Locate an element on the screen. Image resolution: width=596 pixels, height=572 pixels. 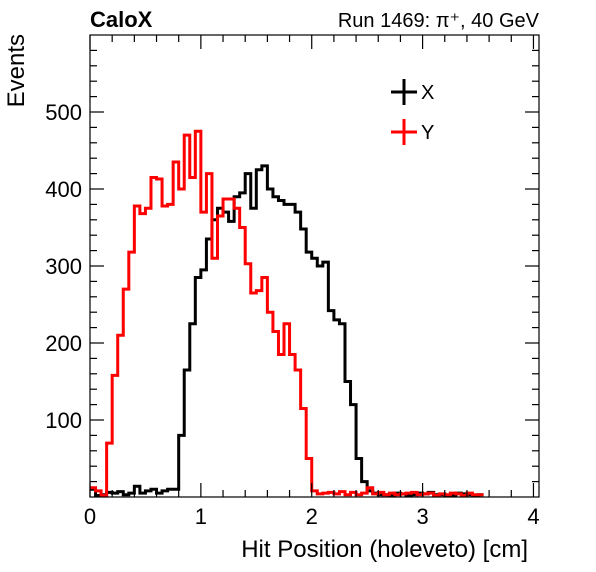
legend-label: X is located at coordinates (427, 93).